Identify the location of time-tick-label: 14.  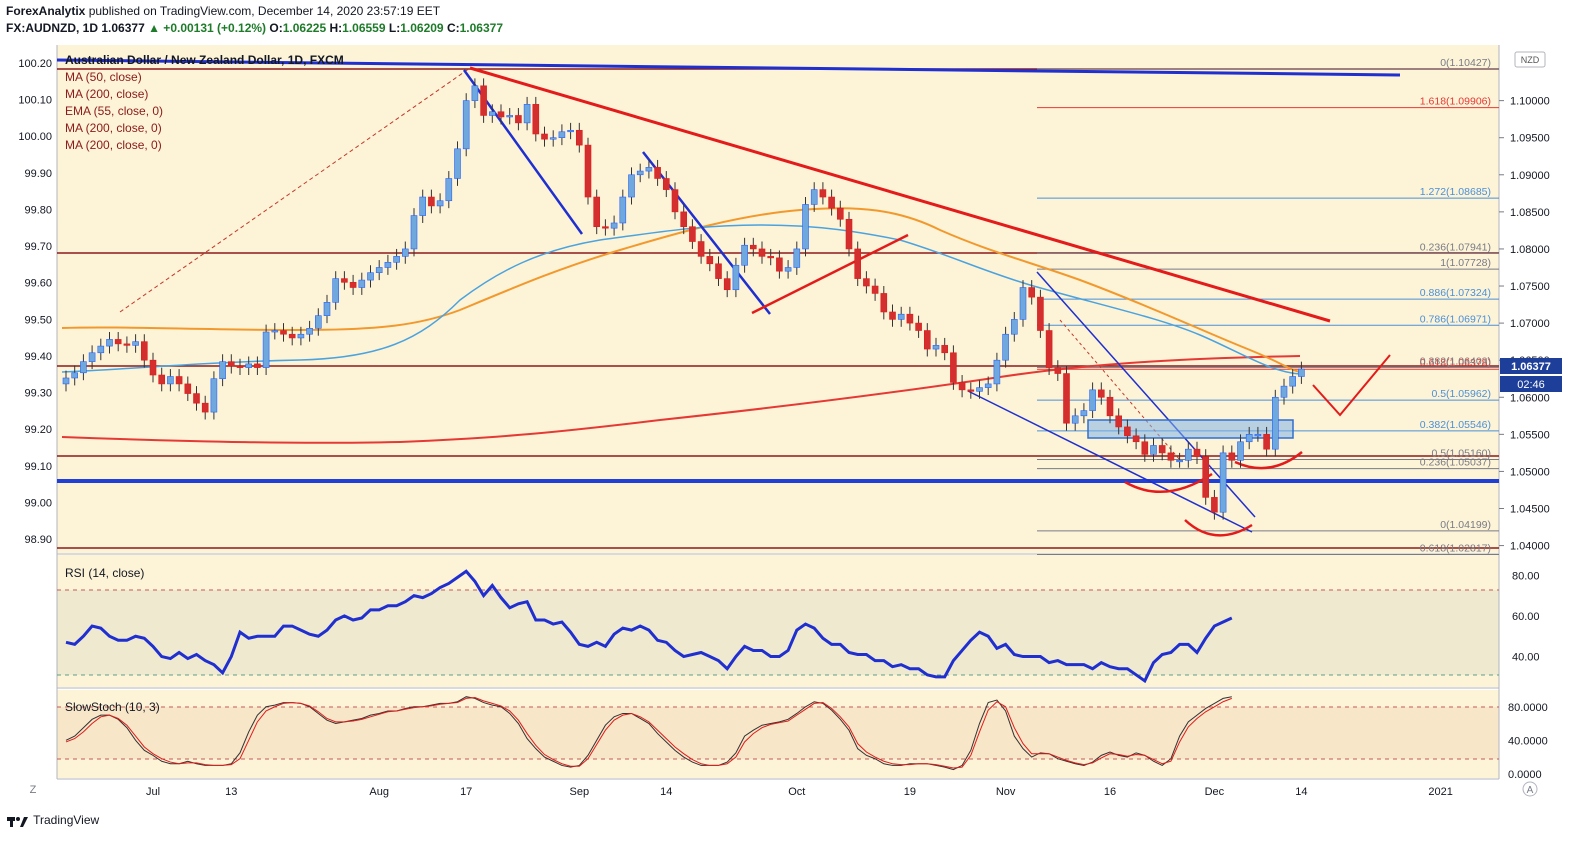
(666, 792).